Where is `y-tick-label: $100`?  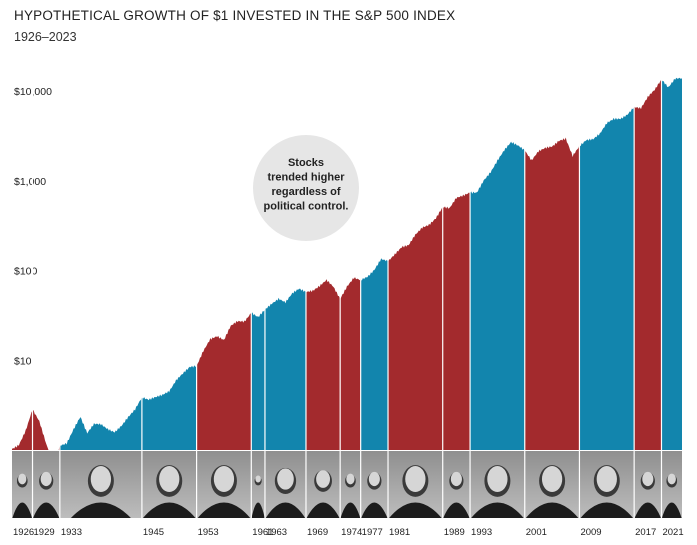 y-tick-label: $100 is located at coordinates (26, 272).